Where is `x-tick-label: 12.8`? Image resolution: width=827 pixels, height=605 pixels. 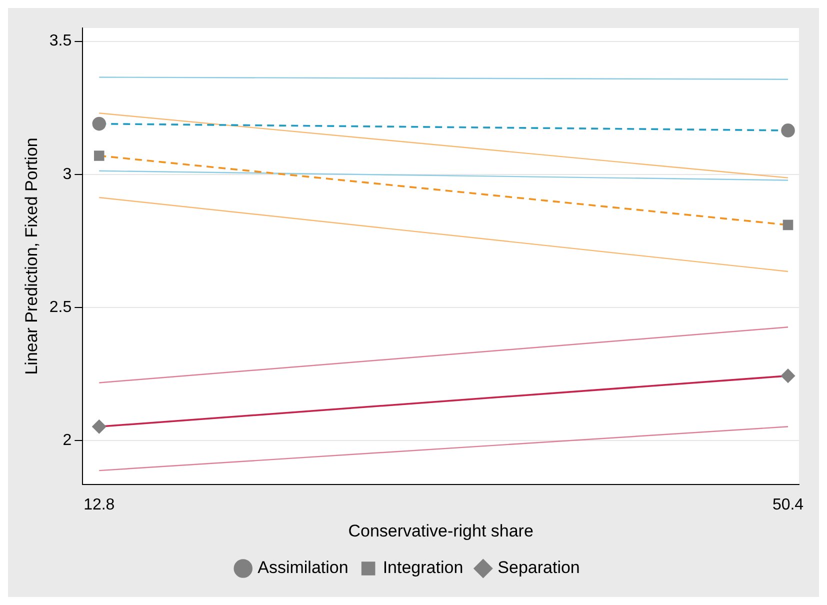
x-tick-label: 12.8 is located at coordinates (99, 505).